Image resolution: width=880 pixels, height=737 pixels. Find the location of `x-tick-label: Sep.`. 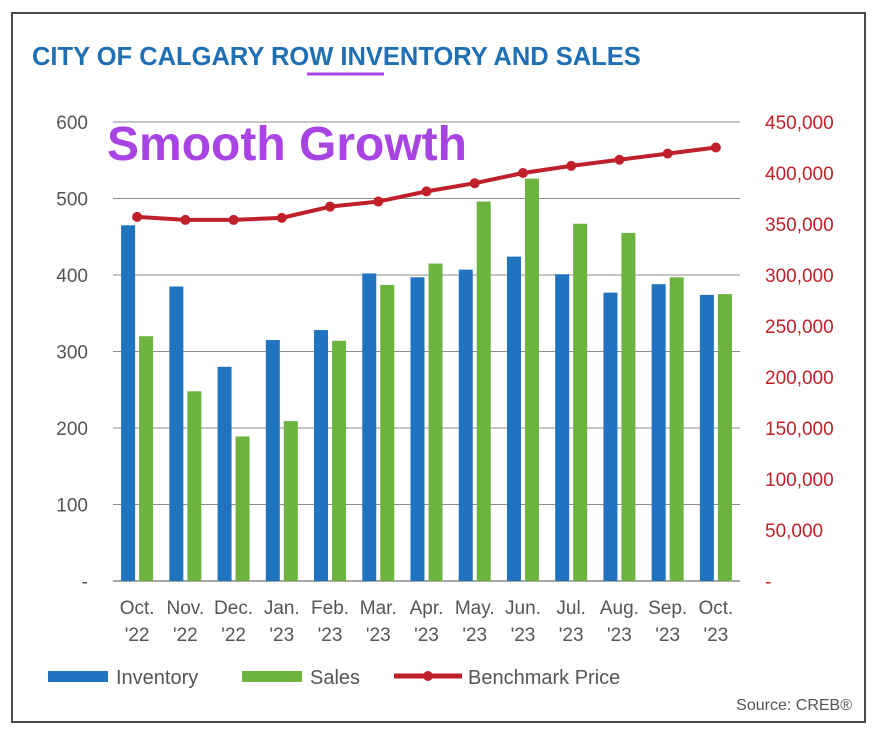

x-tick-label: Sep. is located at coordinates (667, 608).